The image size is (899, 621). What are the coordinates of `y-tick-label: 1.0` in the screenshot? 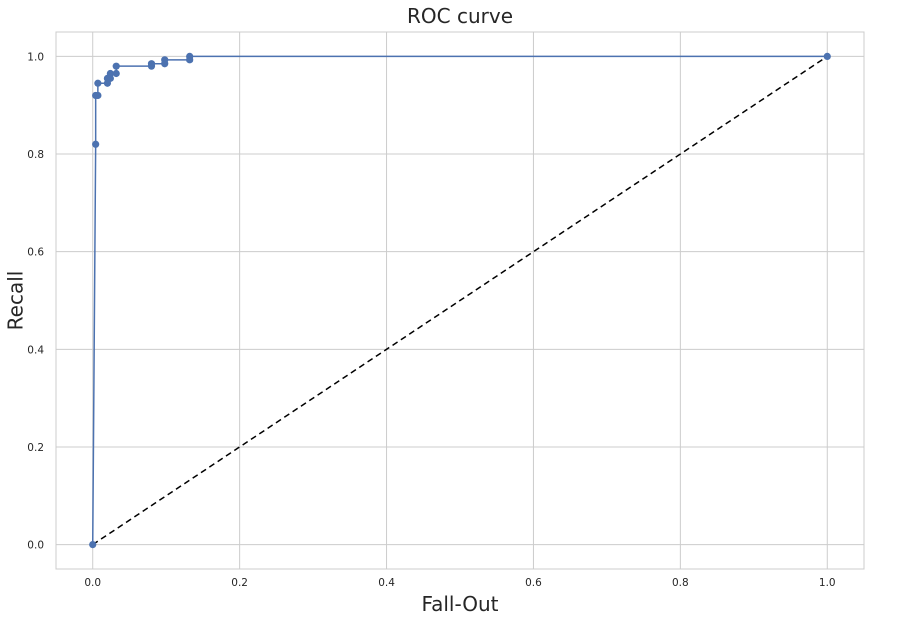 It's located at (35, 57).